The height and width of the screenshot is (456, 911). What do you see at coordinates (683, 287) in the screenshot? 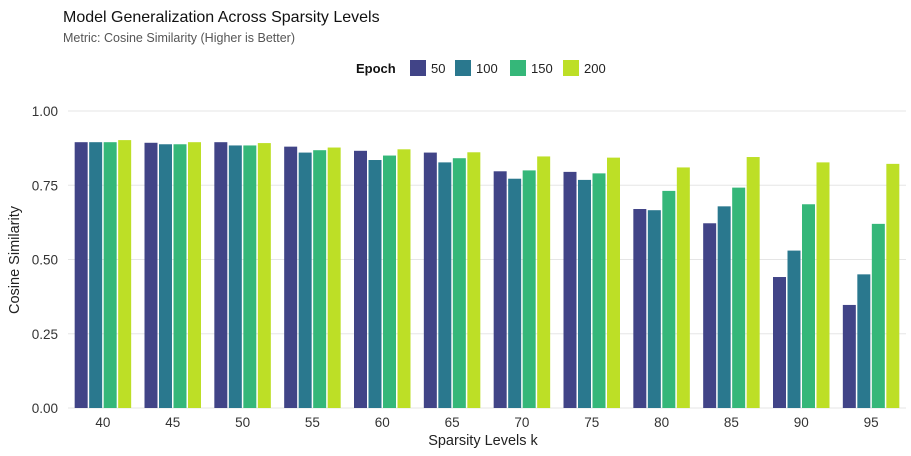
I see `bar-epoch-200-k80` at bounding box center [683, 287].